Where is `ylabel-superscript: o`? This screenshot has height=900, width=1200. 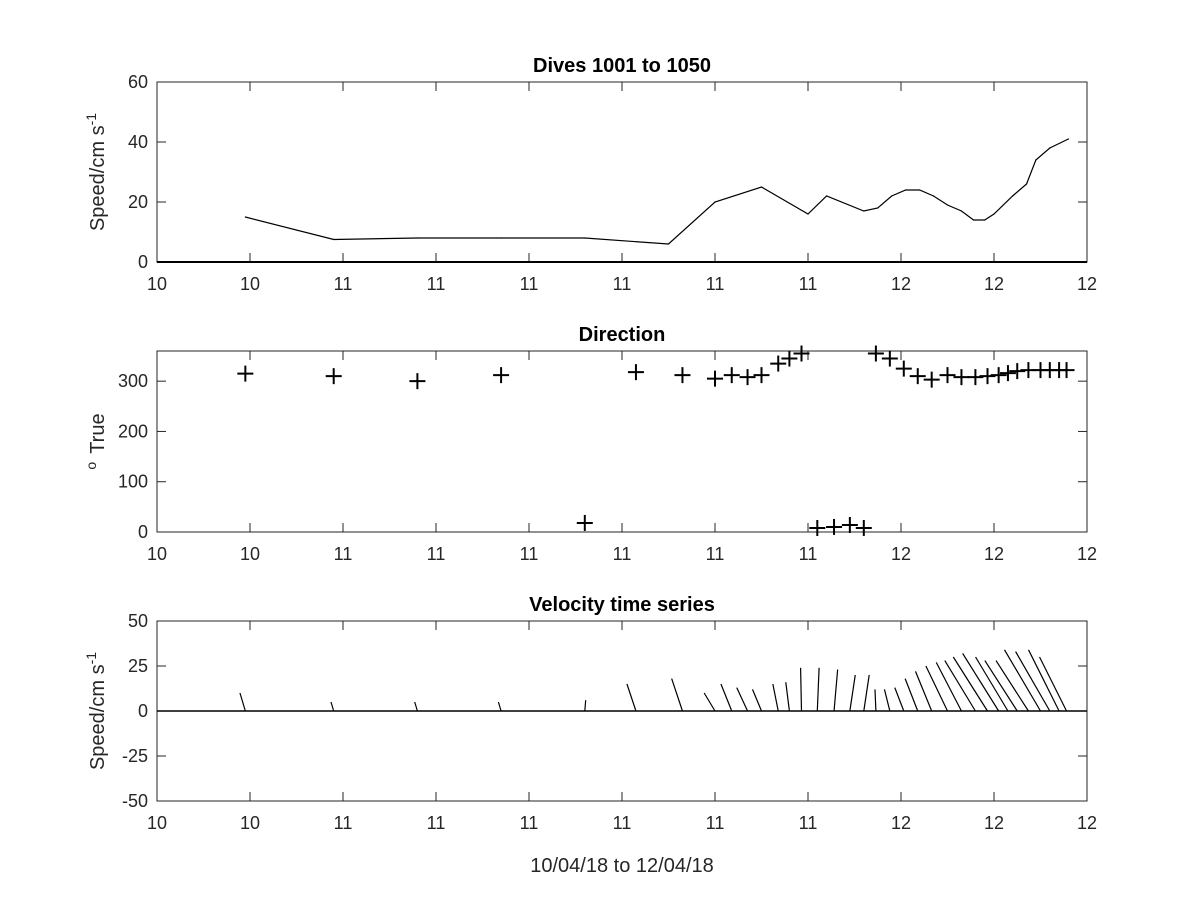 ylabel-superscript: o is located at coordinates (91, 466).